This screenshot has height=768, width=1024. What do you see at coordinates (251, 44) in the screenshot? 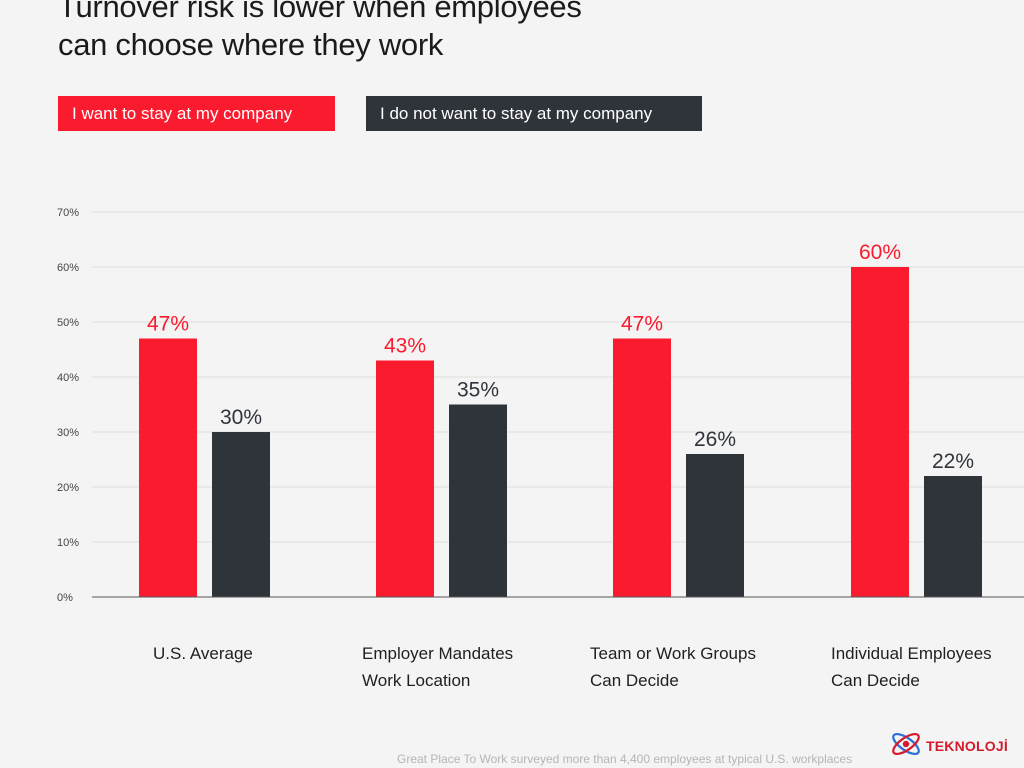
I see `chart-title-line-2: can choose where they work` at bounding box center [251, 44].